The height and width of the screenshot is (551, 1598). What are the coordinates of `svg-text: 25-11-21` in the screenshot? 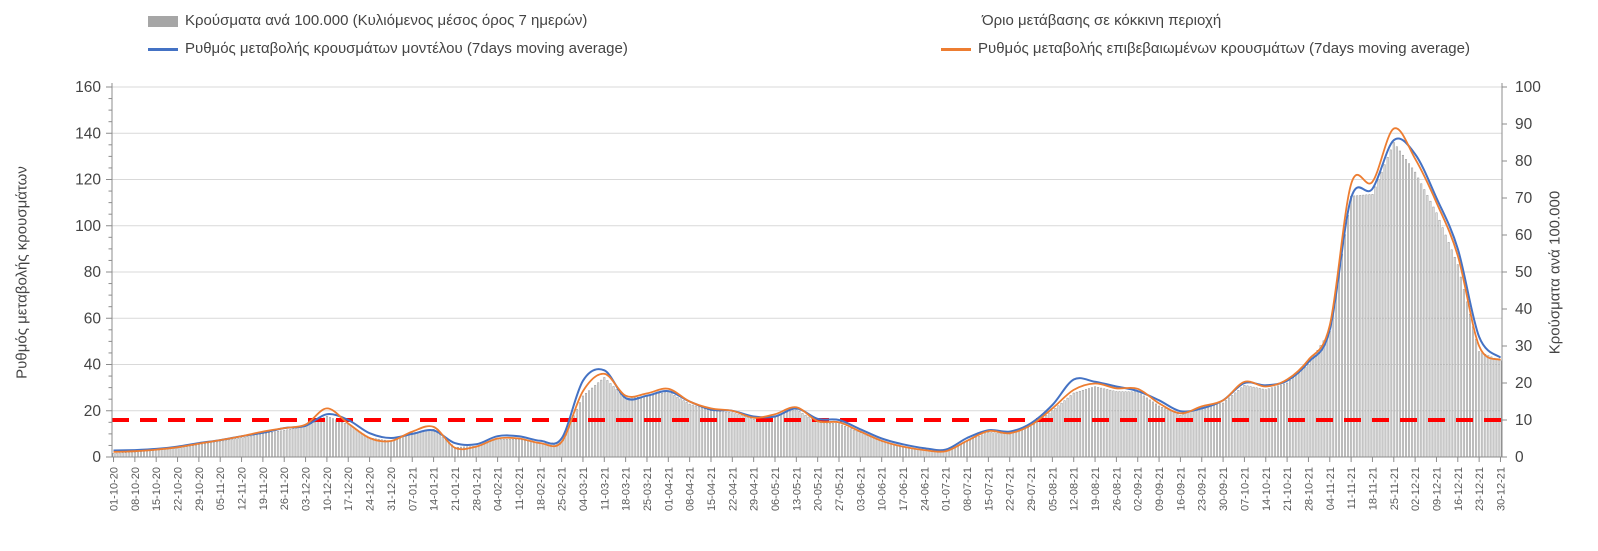 It's located at (1395, 488).